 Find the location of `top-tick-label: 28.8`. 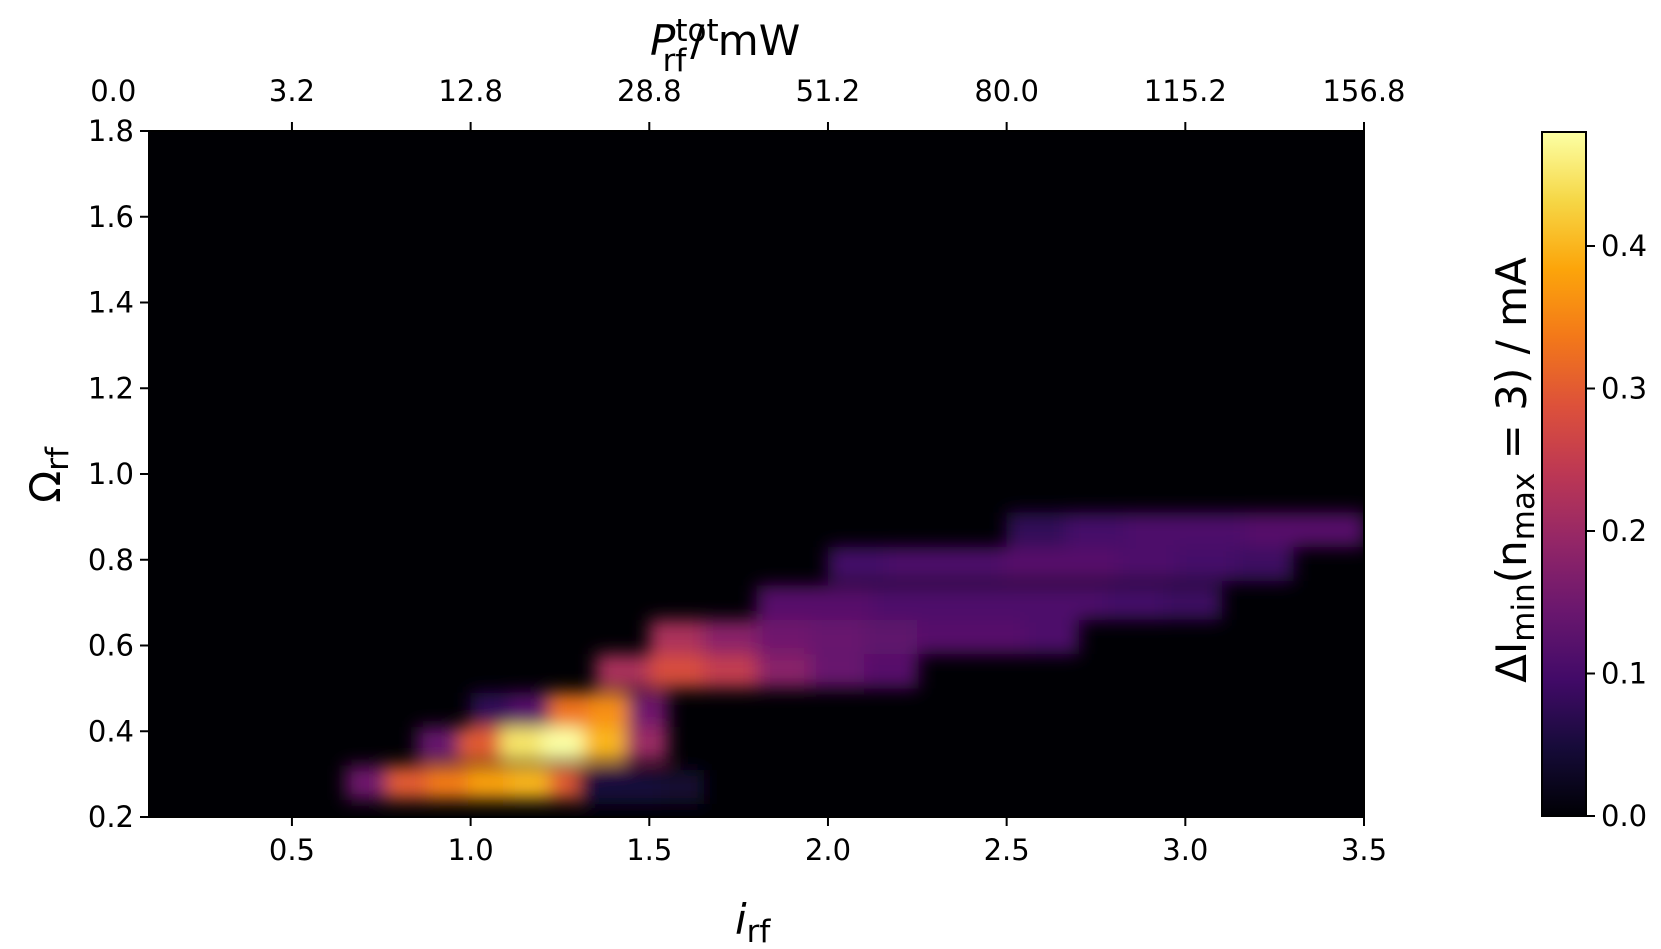

top-tick-label: 28.8 is located at coordinates (649, 91).